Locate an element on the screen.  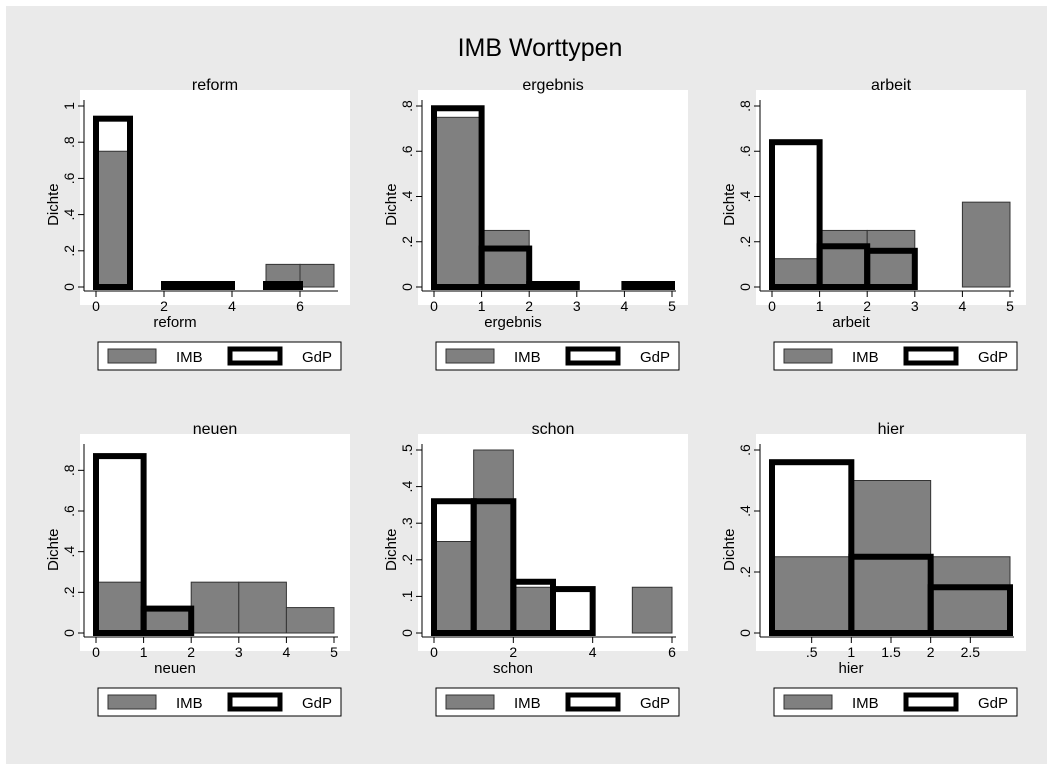
panel-schon: schon 0 .1 .2 .3 .4 .5 Dichte 0 2 4 6 schon IMB GdP is located at coordinates (535, 569).